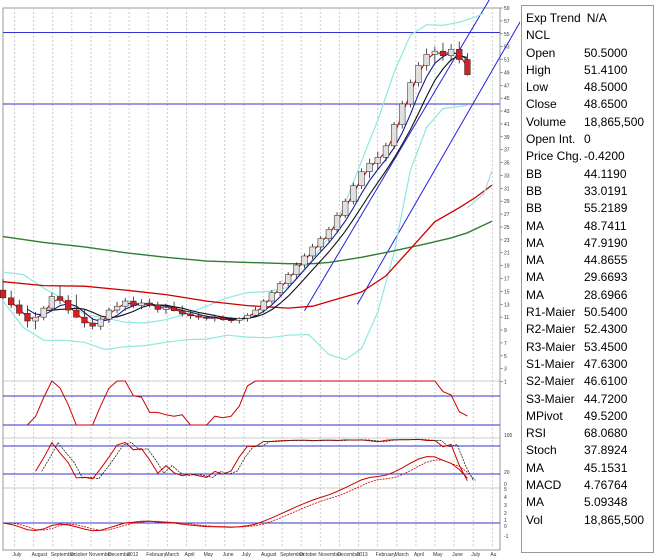 This screenshot has width=660, height=560. Describe the element at coordinates (505, 514) in the screenshot. I see `indicator-tick-label: 2` at that location.